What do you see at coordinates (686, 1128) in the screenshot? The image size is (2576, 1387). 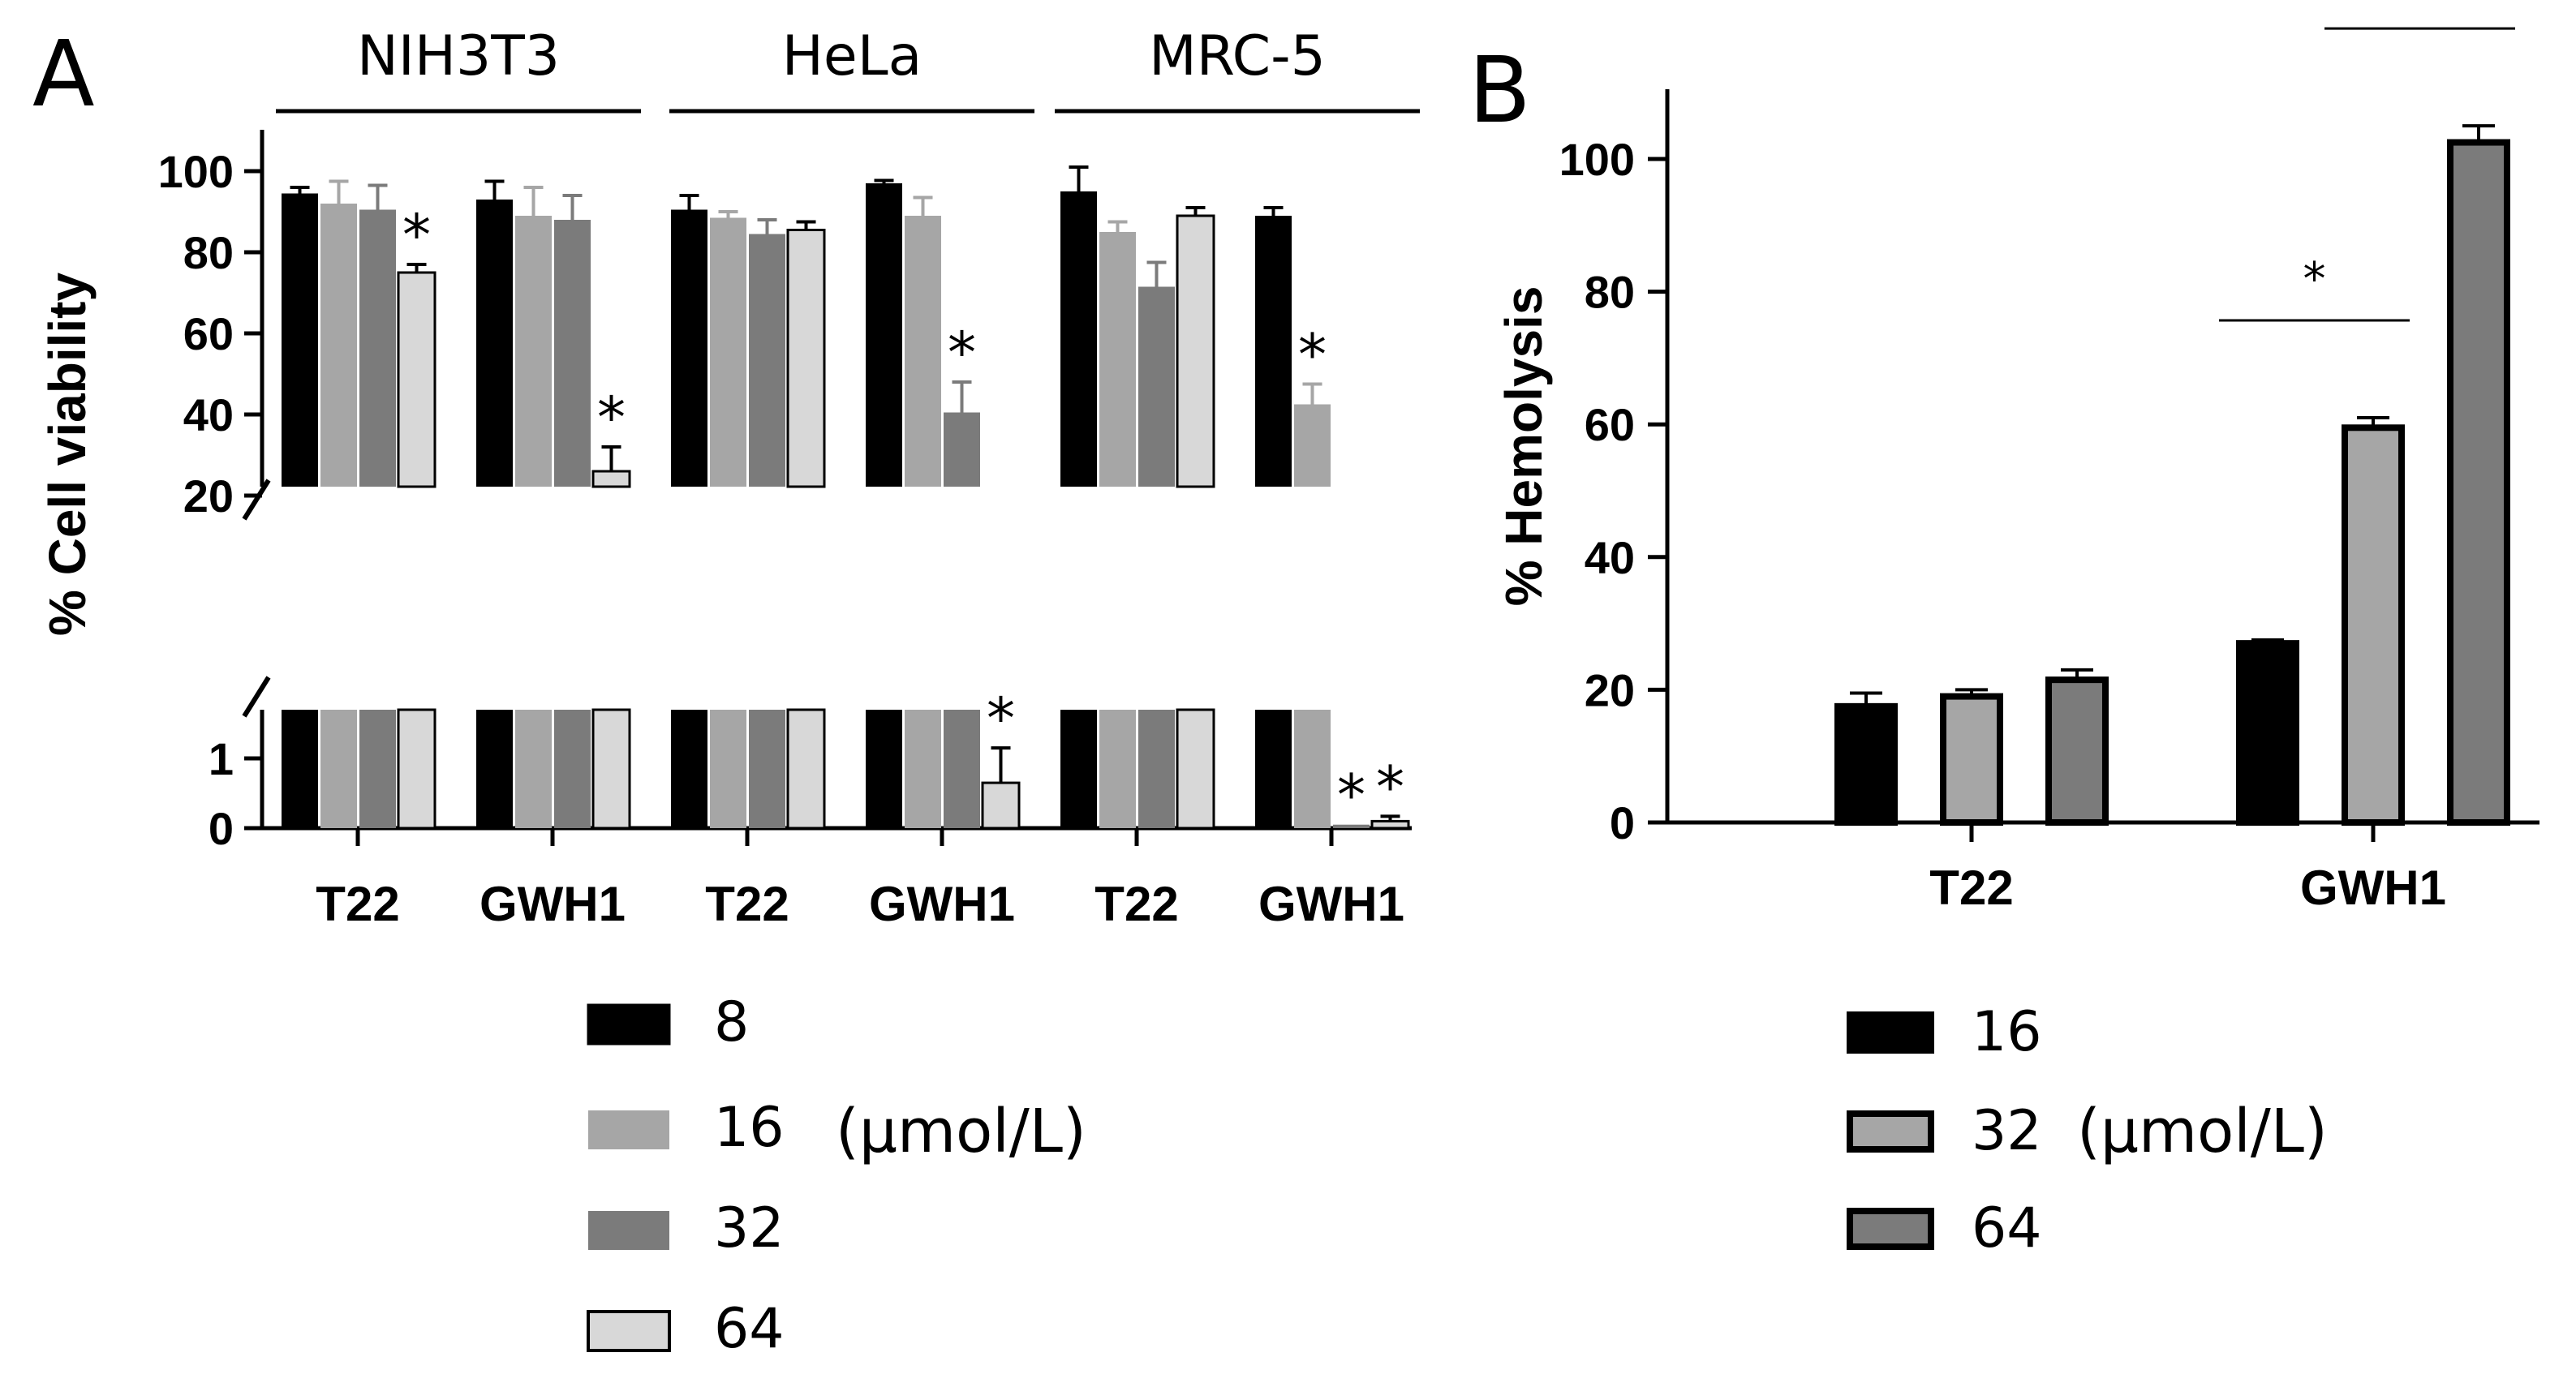 I see `legend-a-item-16: 16` at bounding box center [686, 1128].